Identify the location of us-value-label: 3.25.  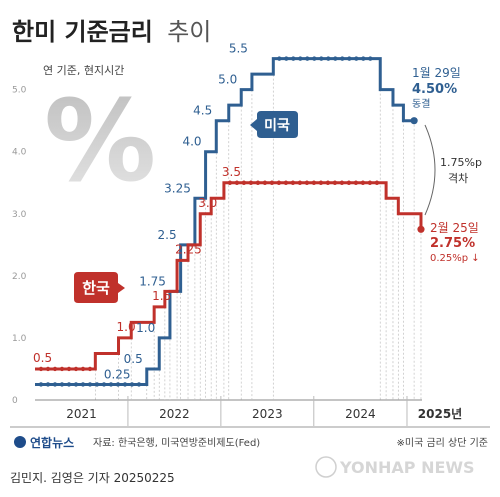
(177, 188).